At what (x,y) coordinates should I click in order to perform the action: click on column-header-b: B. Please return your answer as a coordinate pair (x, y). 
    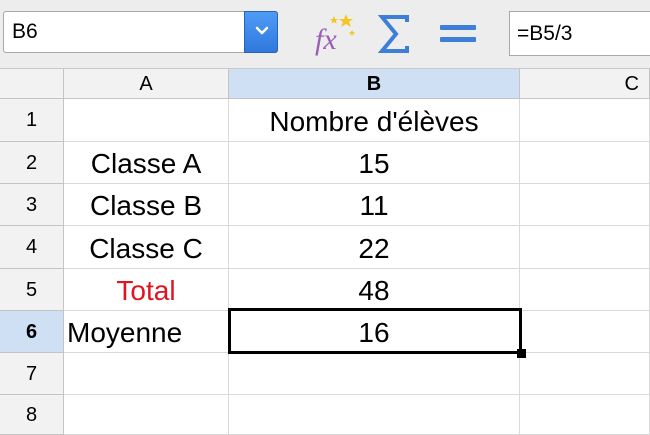
    Looking at the image, I should click on (374, 84).